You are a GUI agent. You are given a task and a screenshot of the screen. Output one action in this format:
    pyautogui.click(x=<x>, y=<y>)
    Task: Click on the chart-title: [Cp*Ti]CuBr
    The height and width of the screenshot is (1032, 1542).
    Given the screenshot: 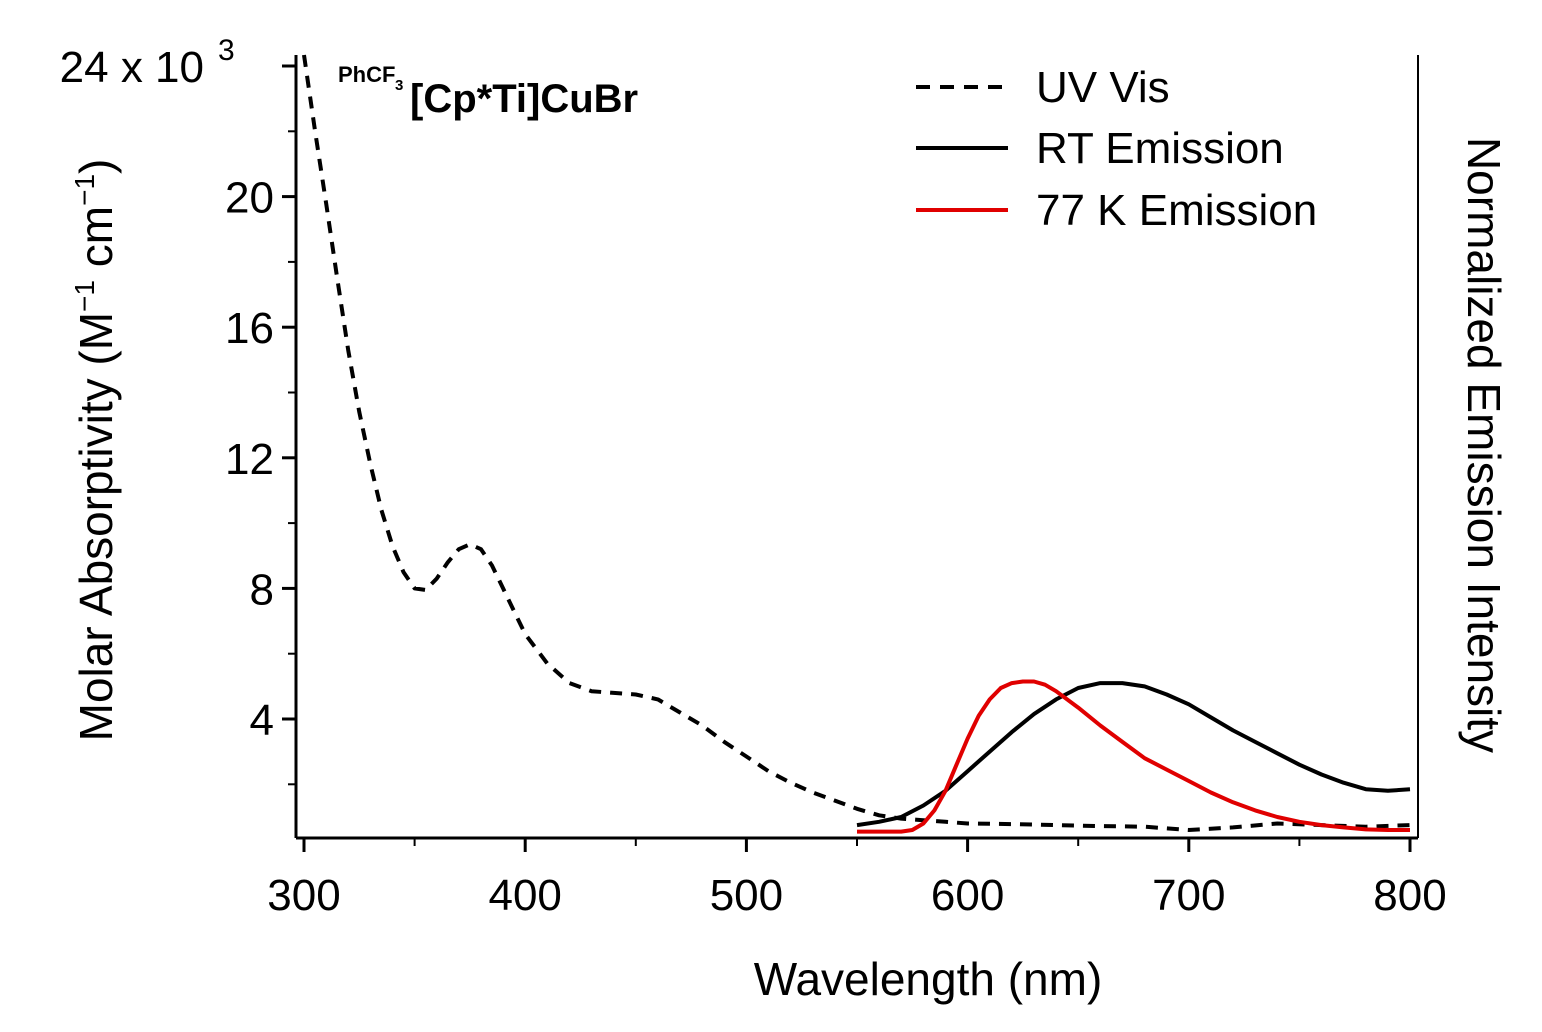 What is the action you would take?
    pyautogui.click(x=524, y=99)
    